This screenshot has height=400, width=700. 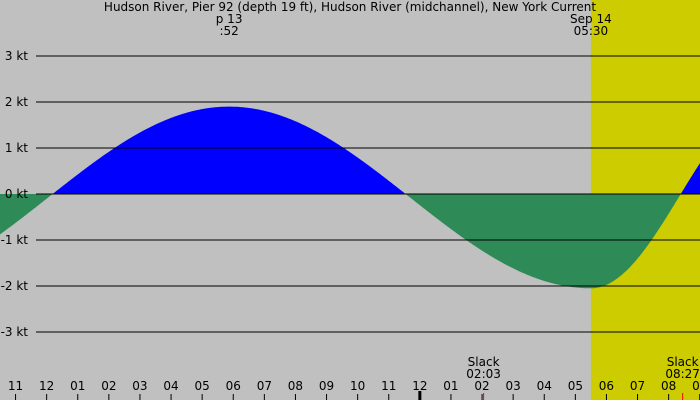 I want to click on y-tick-label: 1 kt, so click(x=16, y=148).